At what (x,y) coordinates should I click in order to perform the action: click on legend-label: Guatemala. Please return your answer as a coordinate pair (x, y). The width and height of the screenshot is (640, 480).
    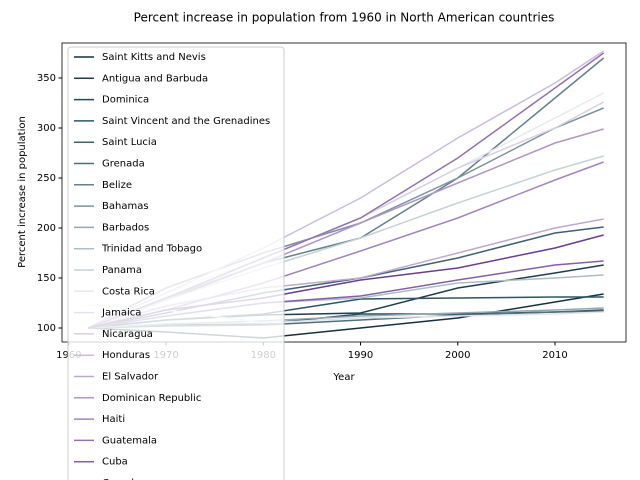
    Looking at the image, I should click on (129, 440).